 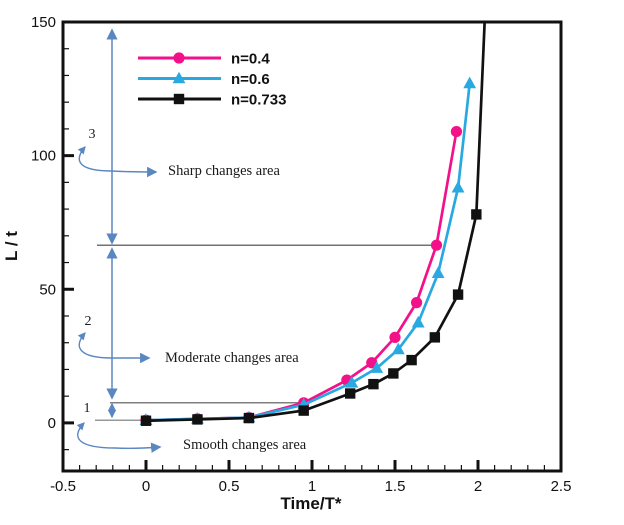 I want to click on x-tick-label: 1, so click(x=312, y=486).